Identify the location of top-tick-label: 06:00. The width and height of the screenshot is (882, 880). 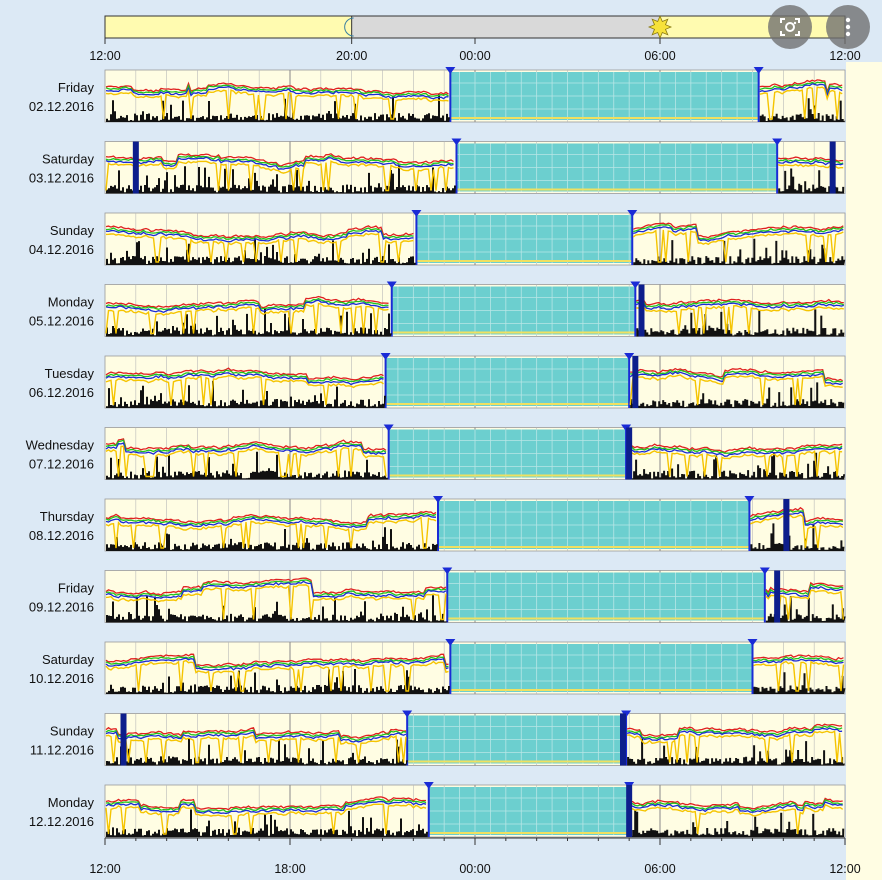
(659, 56).